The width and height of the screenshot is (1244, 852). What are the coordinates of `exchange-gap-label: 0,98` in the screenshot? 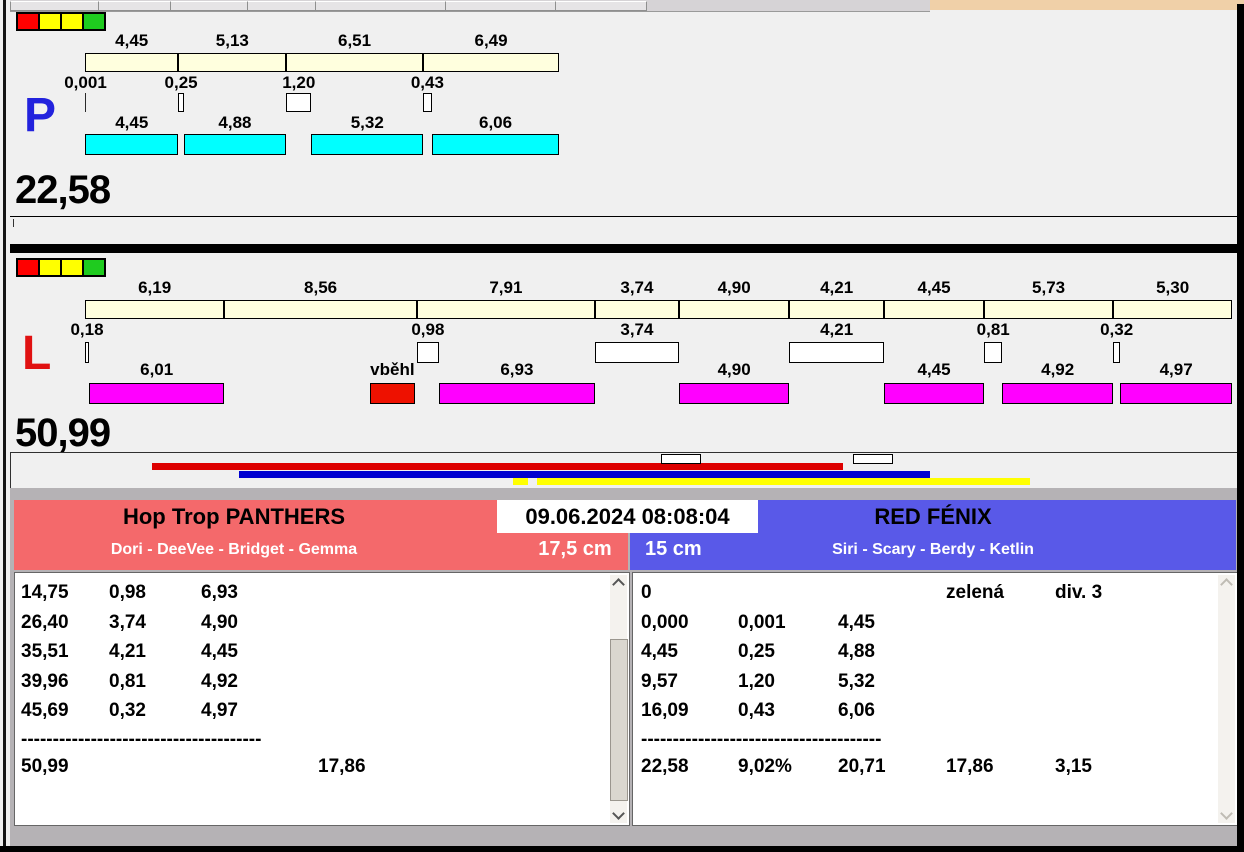 It's located at (428, 329).